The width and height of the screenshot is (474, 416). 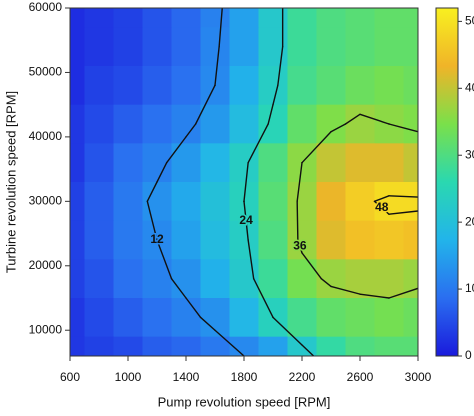 What do you see at coordinates (10, 182) in the screenshot?
I see `y-axis-label: Turbine revolution speed [RPM]` at bounding box center [10, 182].